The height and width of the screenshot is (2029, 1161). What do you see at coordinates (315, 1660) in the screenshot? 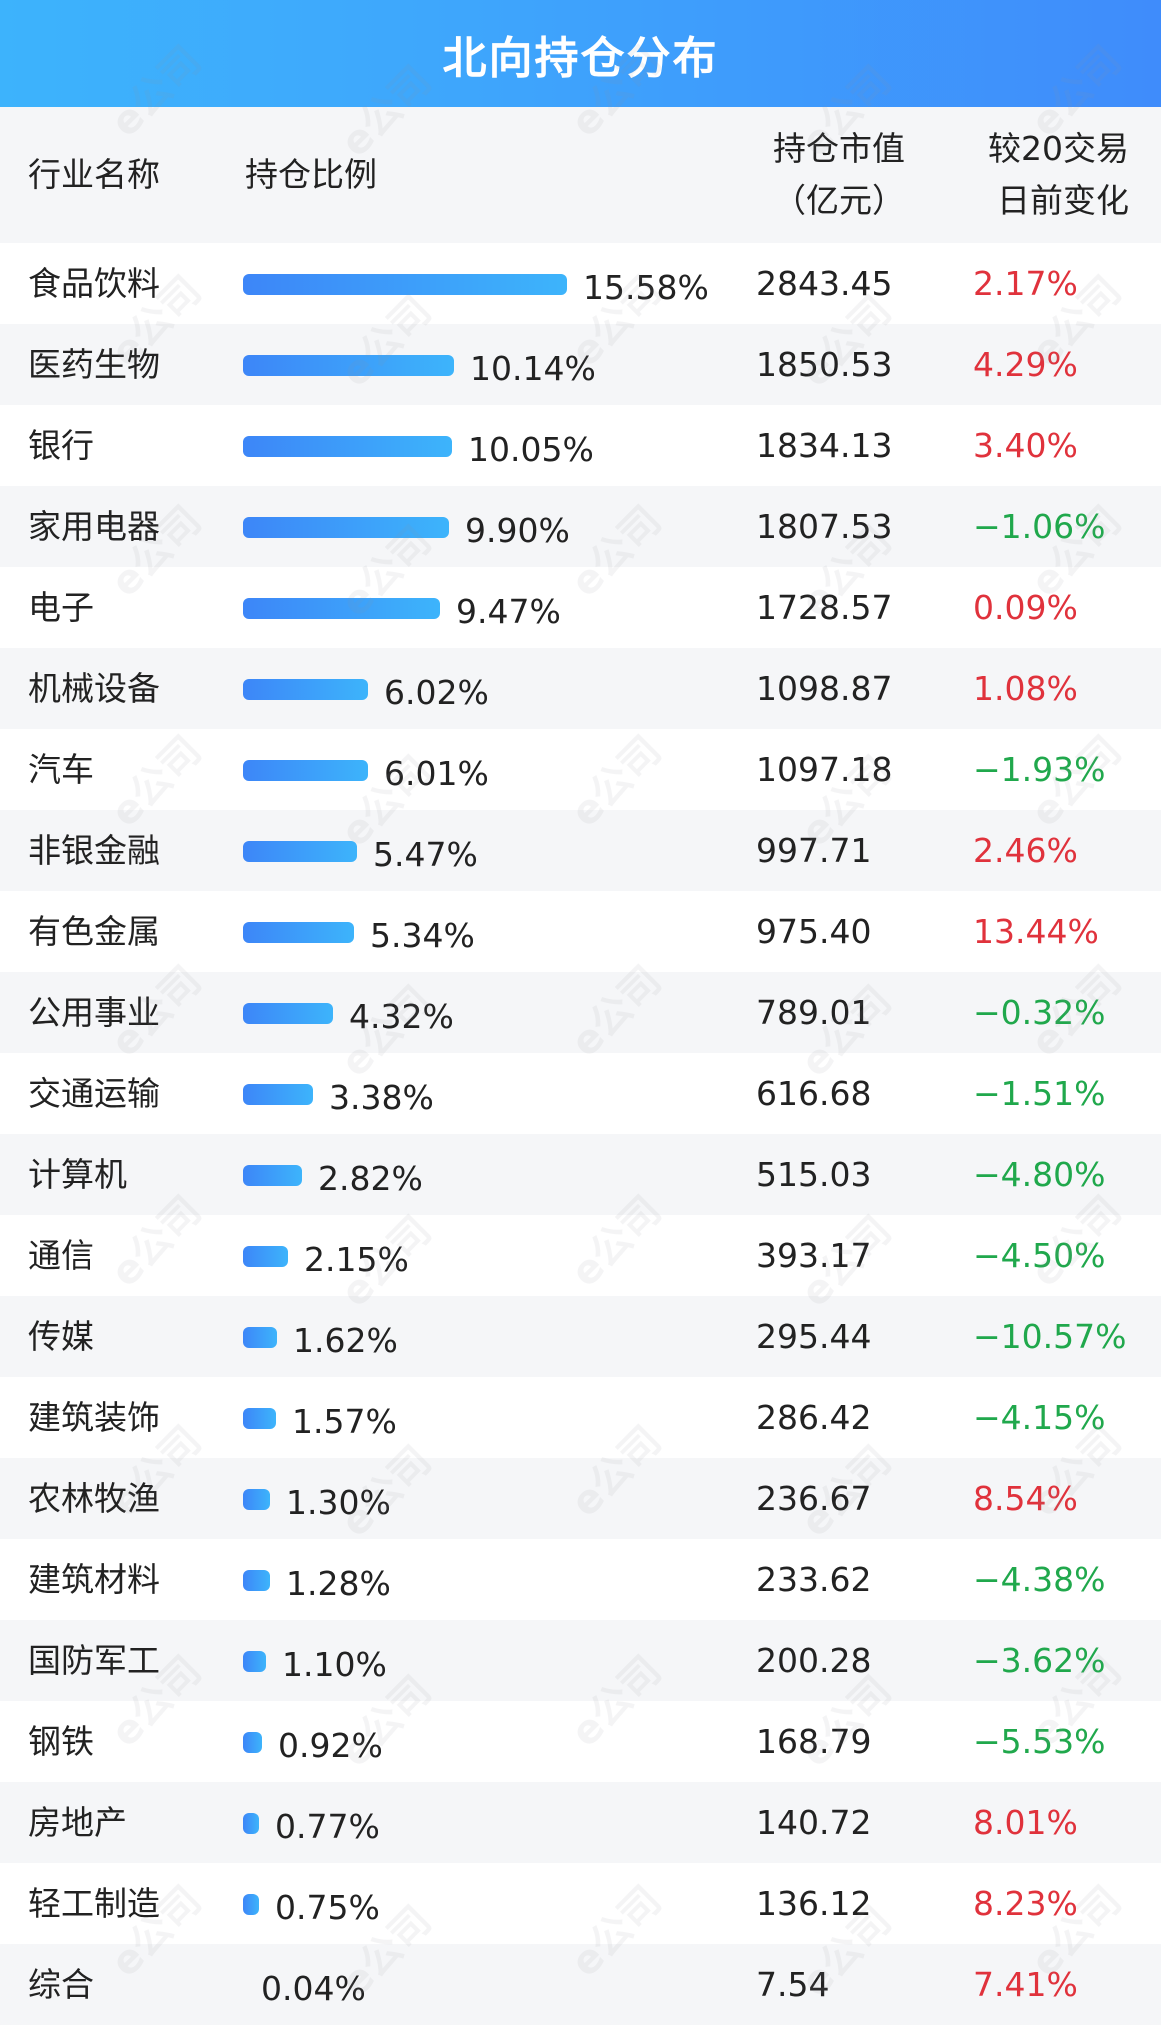
I see `ratio-cell: 1.10%` at bounding box center [315, 1660].